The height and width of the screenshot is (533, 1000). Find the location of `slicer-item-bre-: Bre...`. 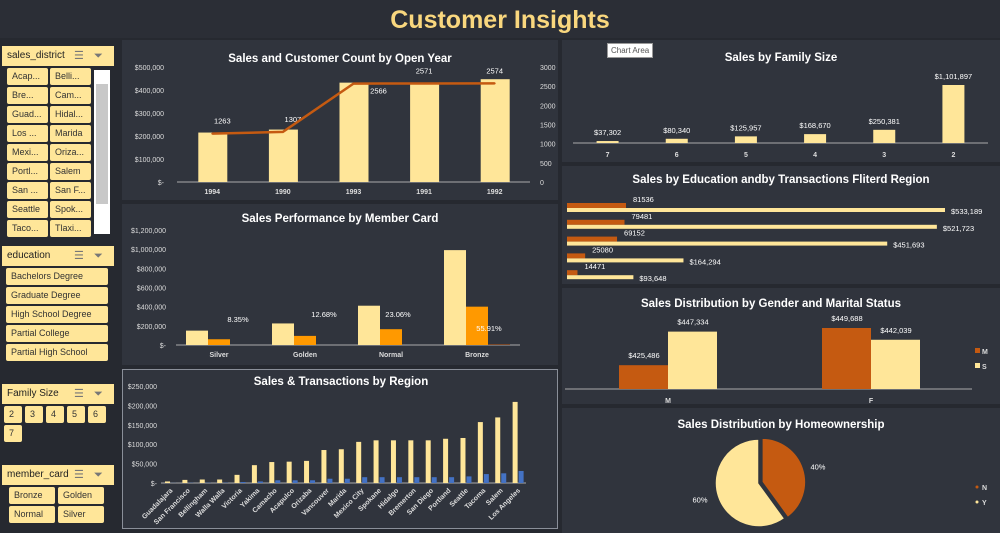

slicer-item-bre-: Bre... is located at coordinates (27, 95).